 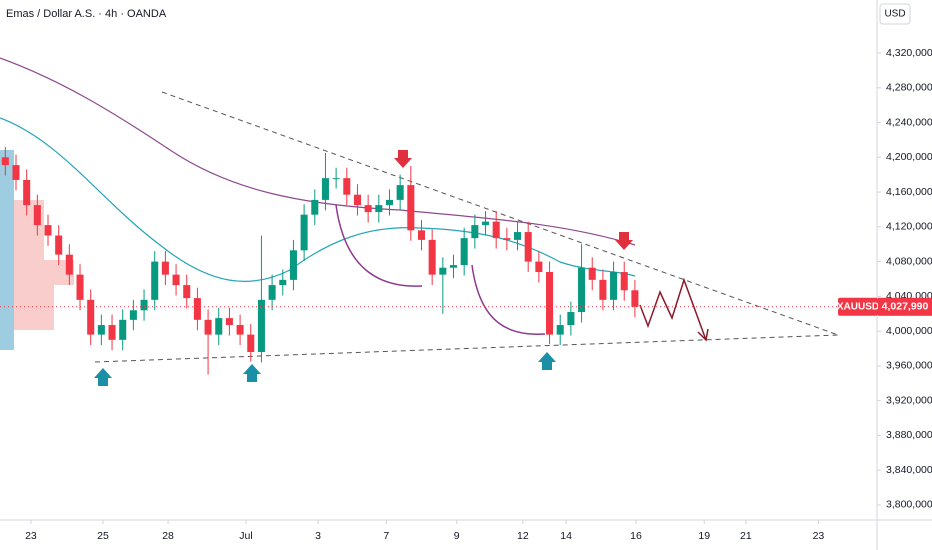 What do you see at coordinates (466, 348) in the screenshot?
I see `lower-trendline` at bounding box center [466, 348].